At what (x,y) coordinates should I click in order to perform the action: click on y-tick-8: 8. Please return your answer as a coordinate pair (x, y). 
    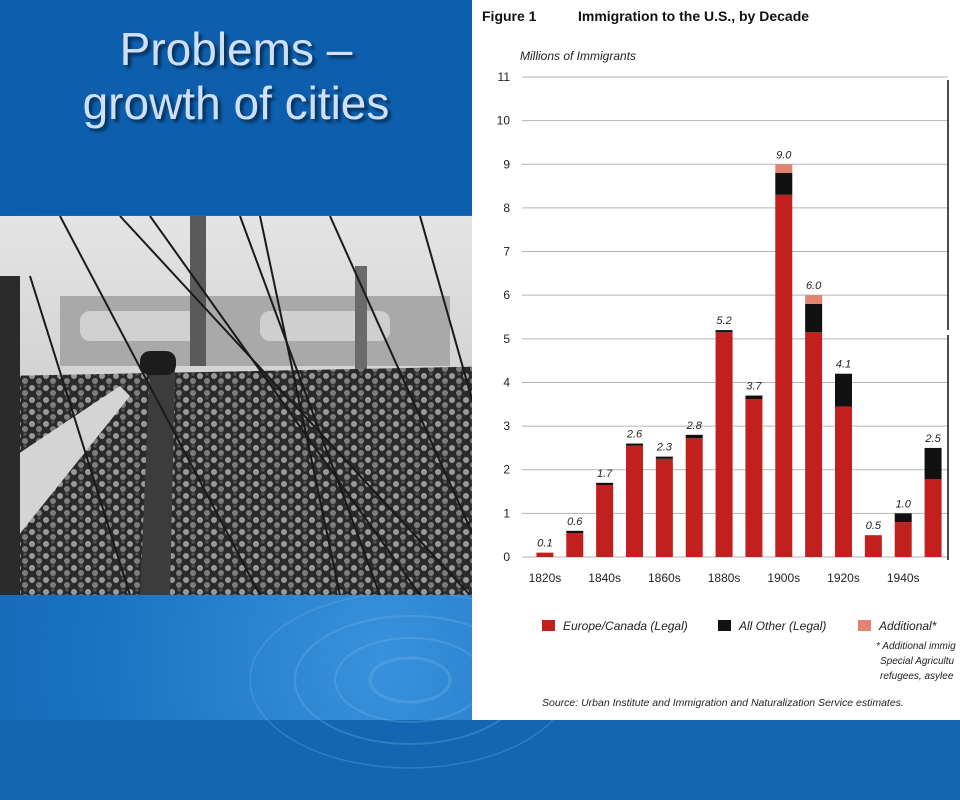
    Looking at the image, I should click on (506, 208).